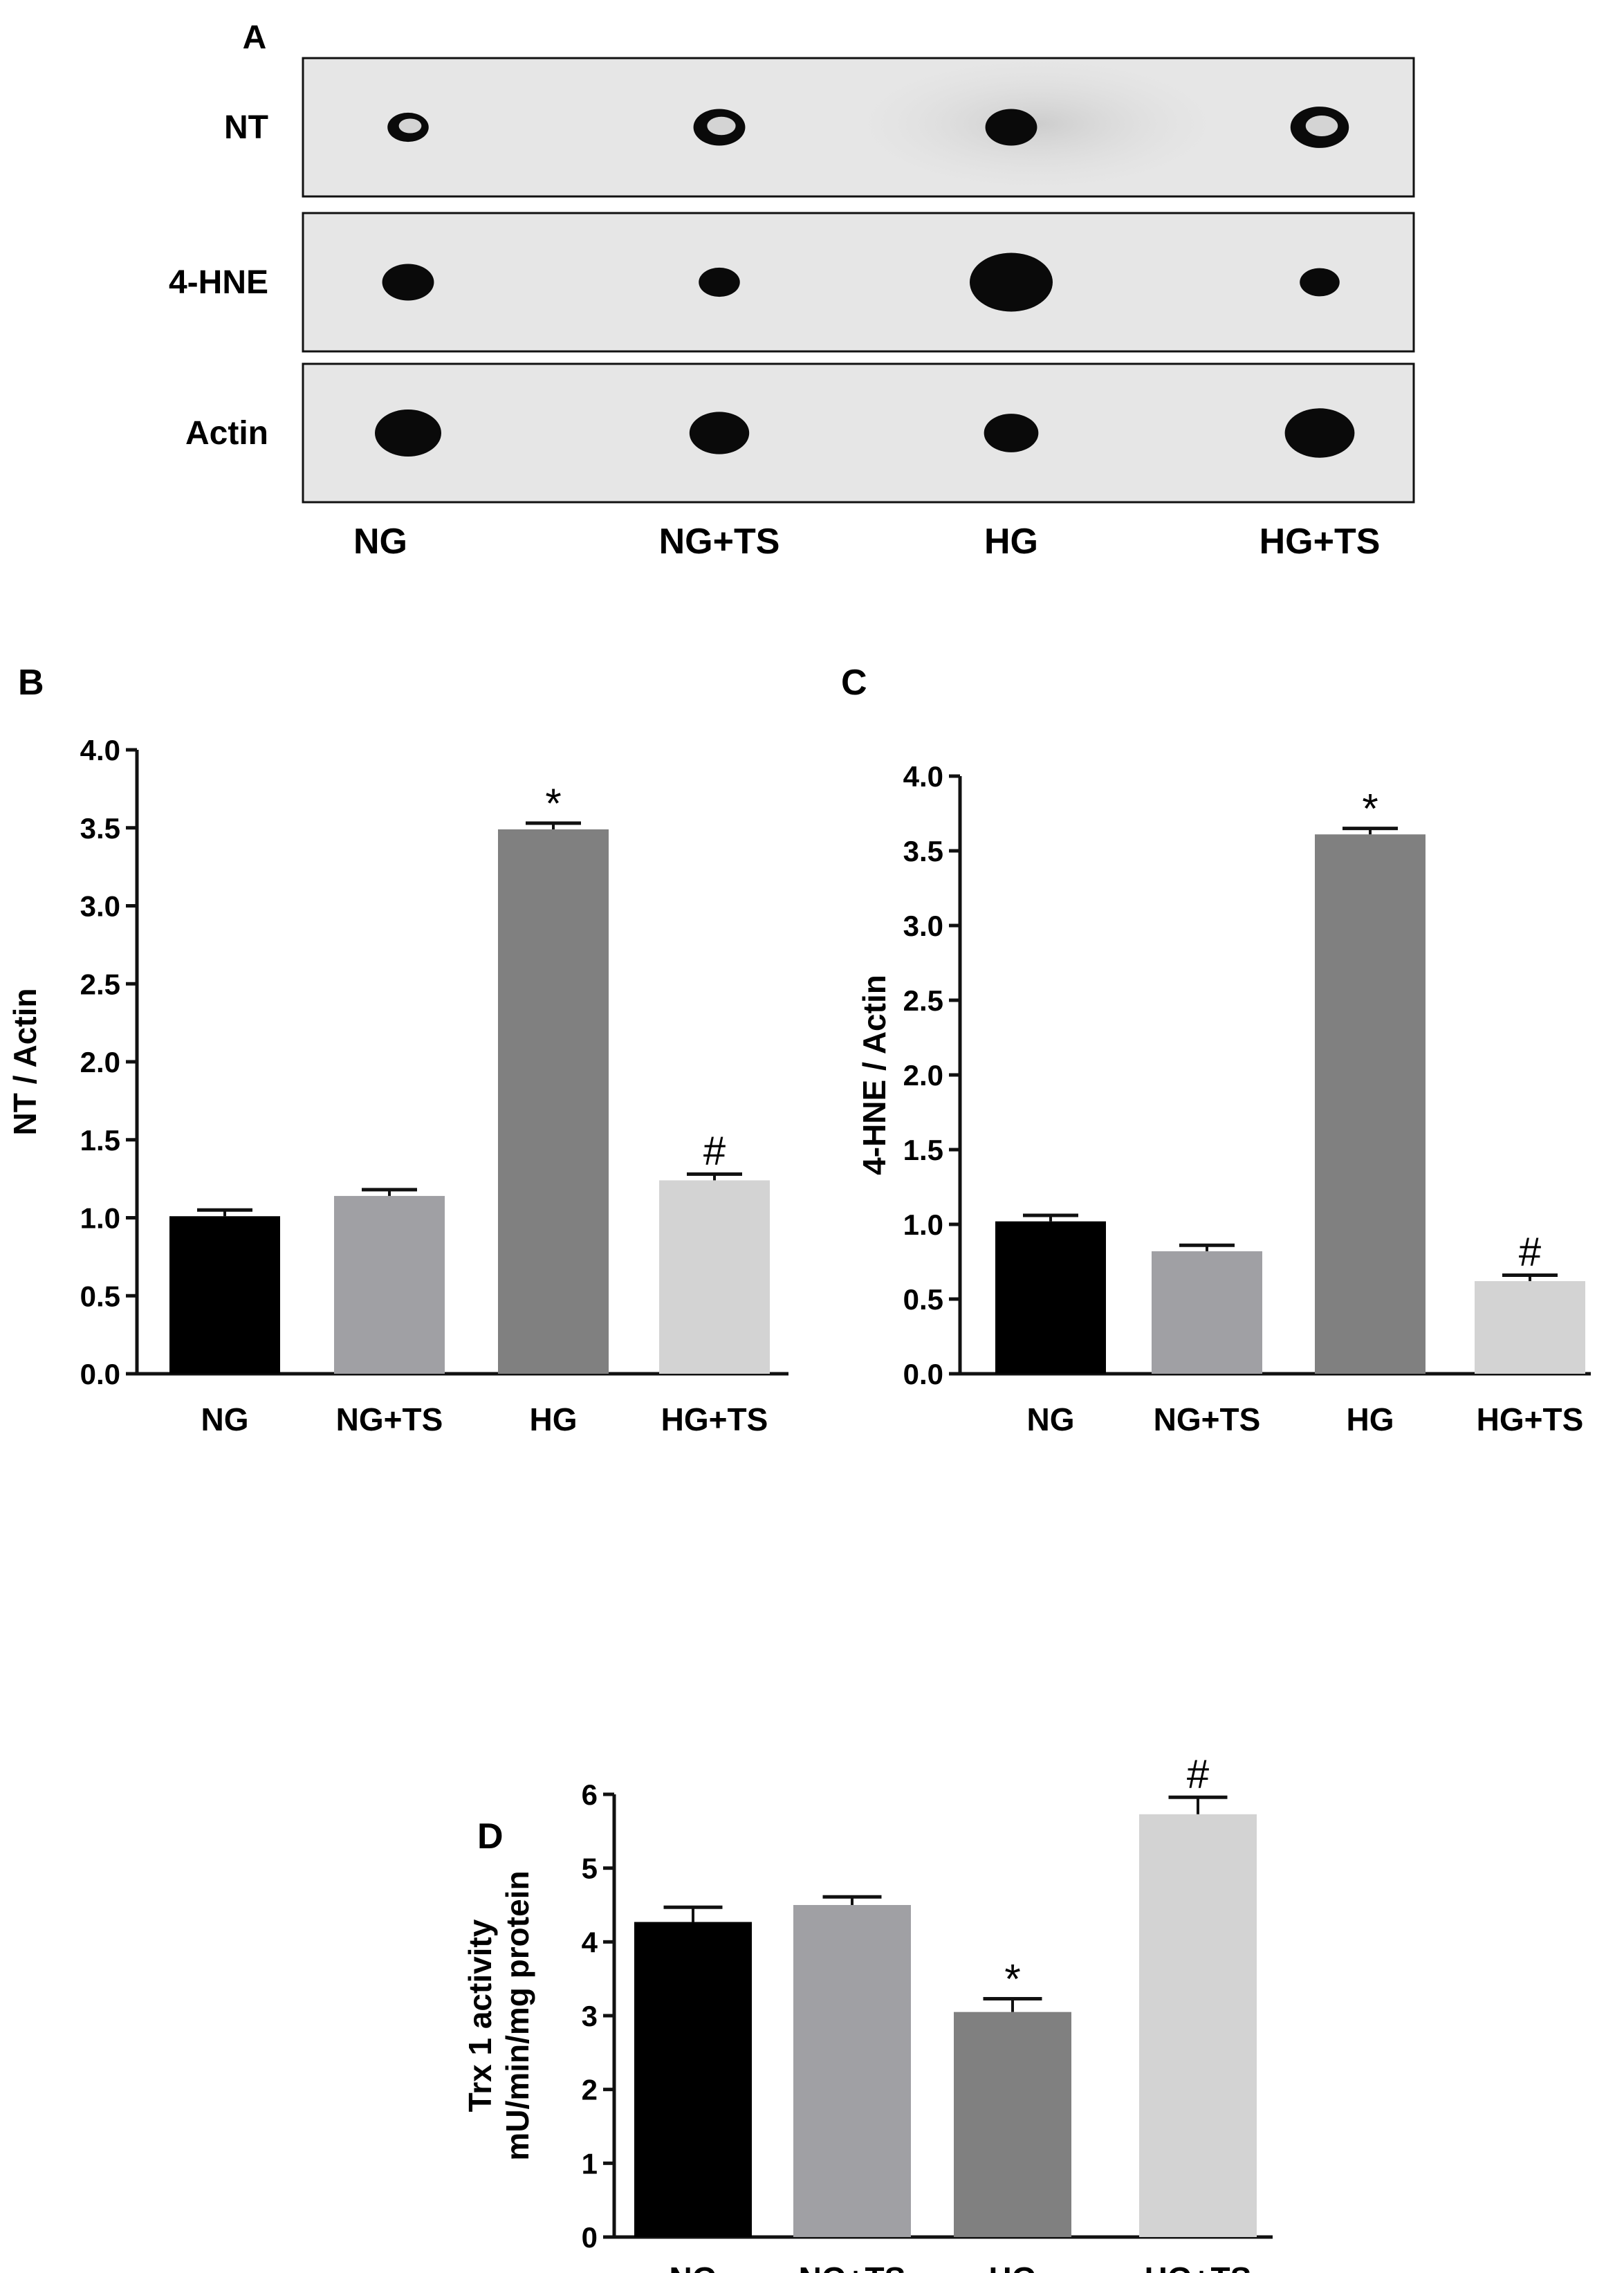 Image resolution: width=1624 pixels, height=2273 pixels. I want to click on blot-row-actin: Actin, so click(800, 433).